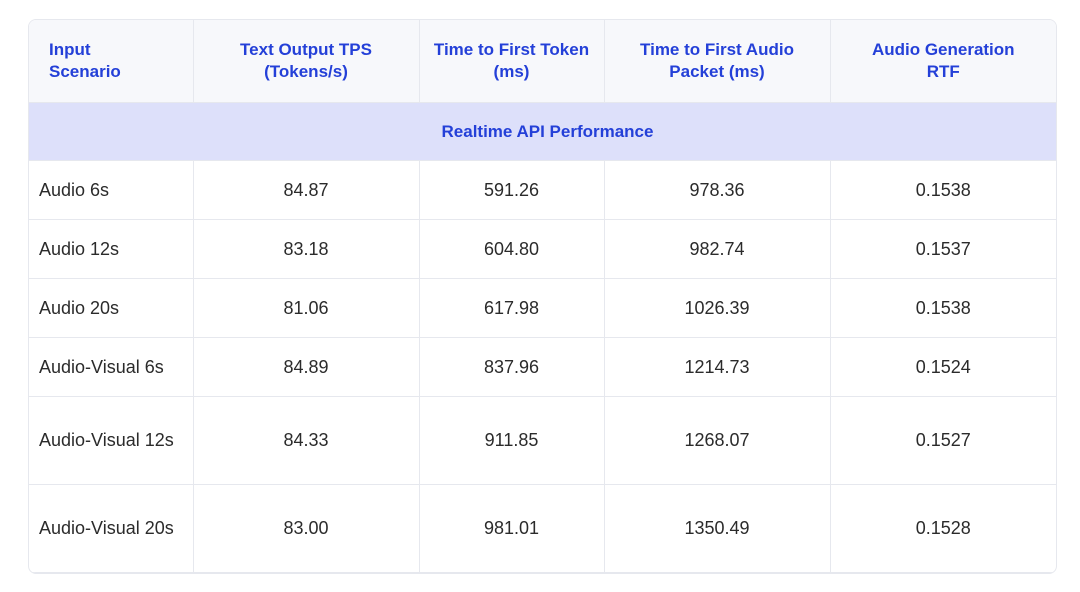  I want to click on data-row: Audio 12s 83.18 604.80 982.74 0.1537, so click(542, 249).